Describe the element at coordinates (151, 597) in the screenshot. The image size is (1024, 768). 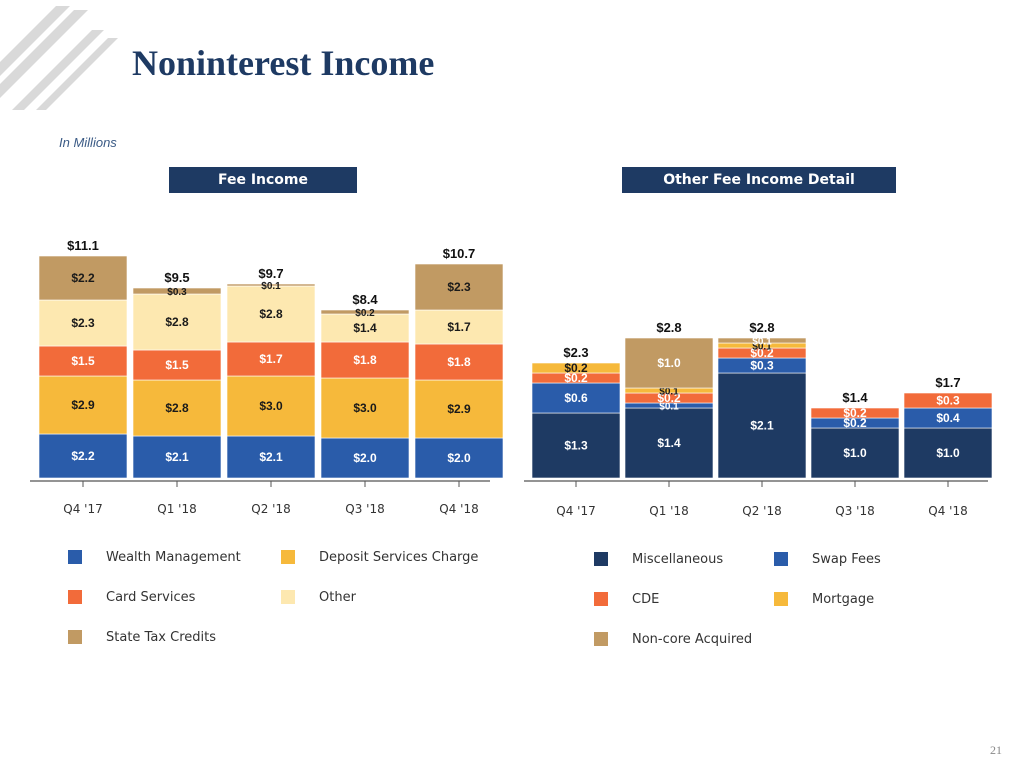
I see `legend-label: Card Services` at that location.